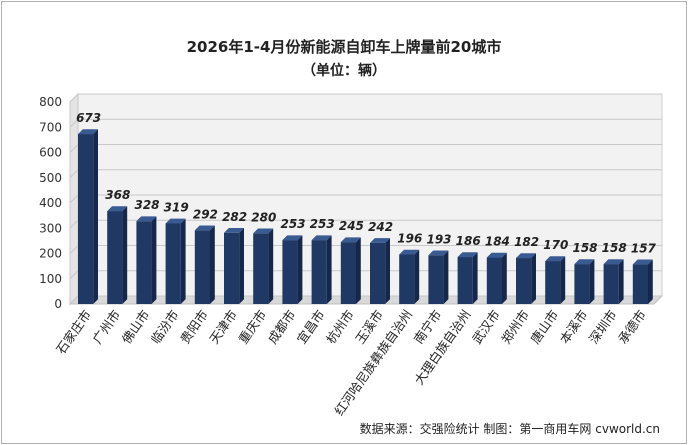  Describe the element at coordinates (223, 326) in the screenshot. I see `x-tick-label: 天津市` at that location.